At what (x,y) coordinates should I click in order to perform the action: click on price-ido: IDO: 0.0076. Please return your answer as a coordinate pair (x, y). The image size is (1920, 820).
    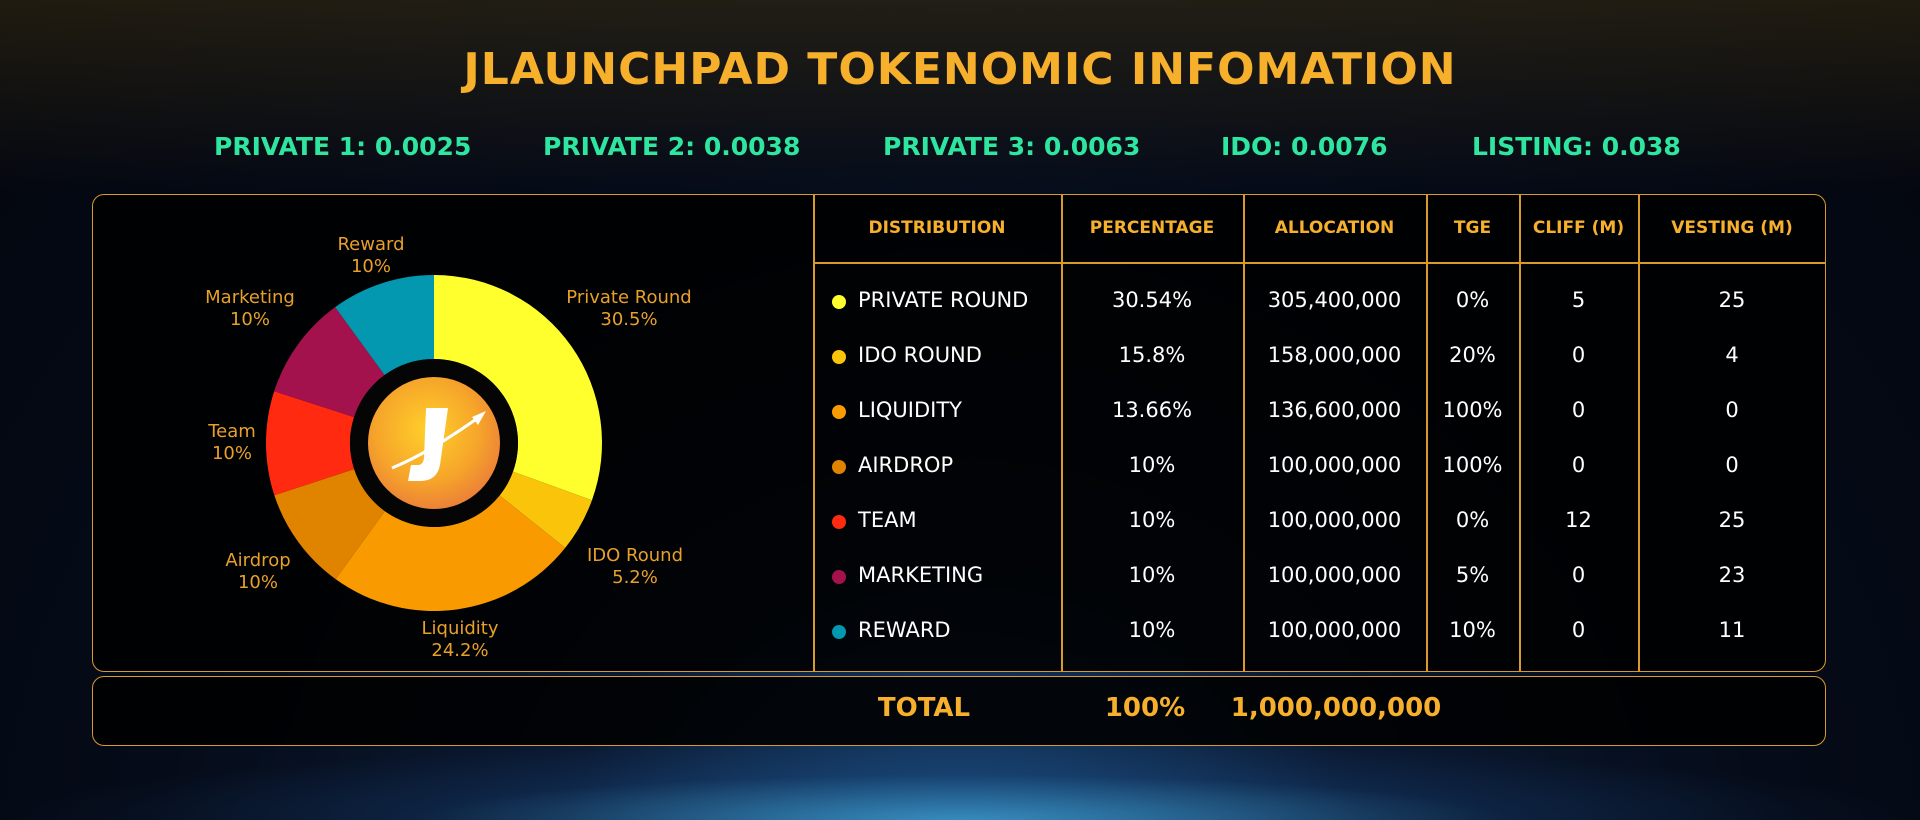
    Looking at the image, I should click on (1304, 146).